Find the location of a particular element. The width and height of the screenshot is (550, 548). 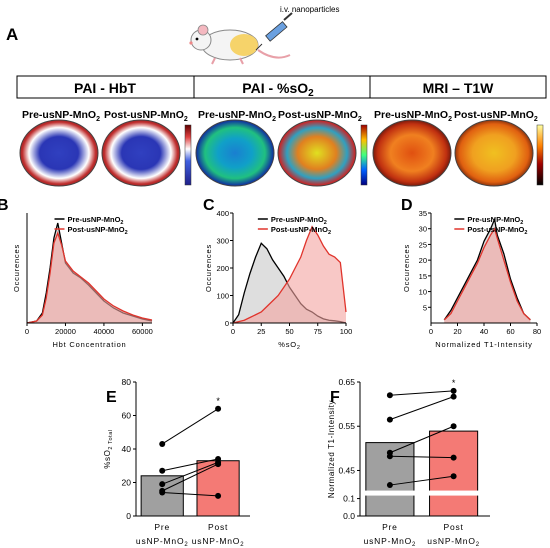

section-title-so2: PAI - %sO2 is located at coordinates (278, 89).